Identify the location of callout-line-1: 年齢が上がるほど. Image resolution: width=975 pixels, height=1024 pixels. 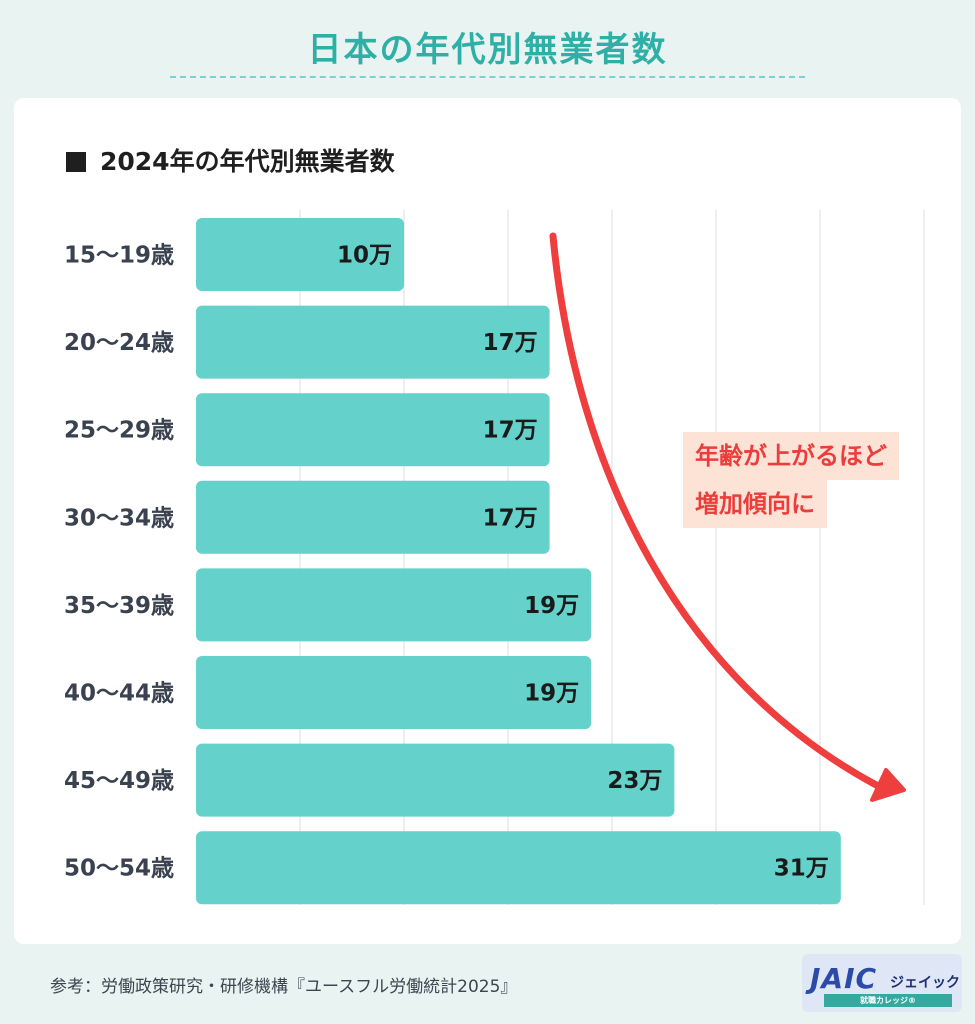
(791, 456).